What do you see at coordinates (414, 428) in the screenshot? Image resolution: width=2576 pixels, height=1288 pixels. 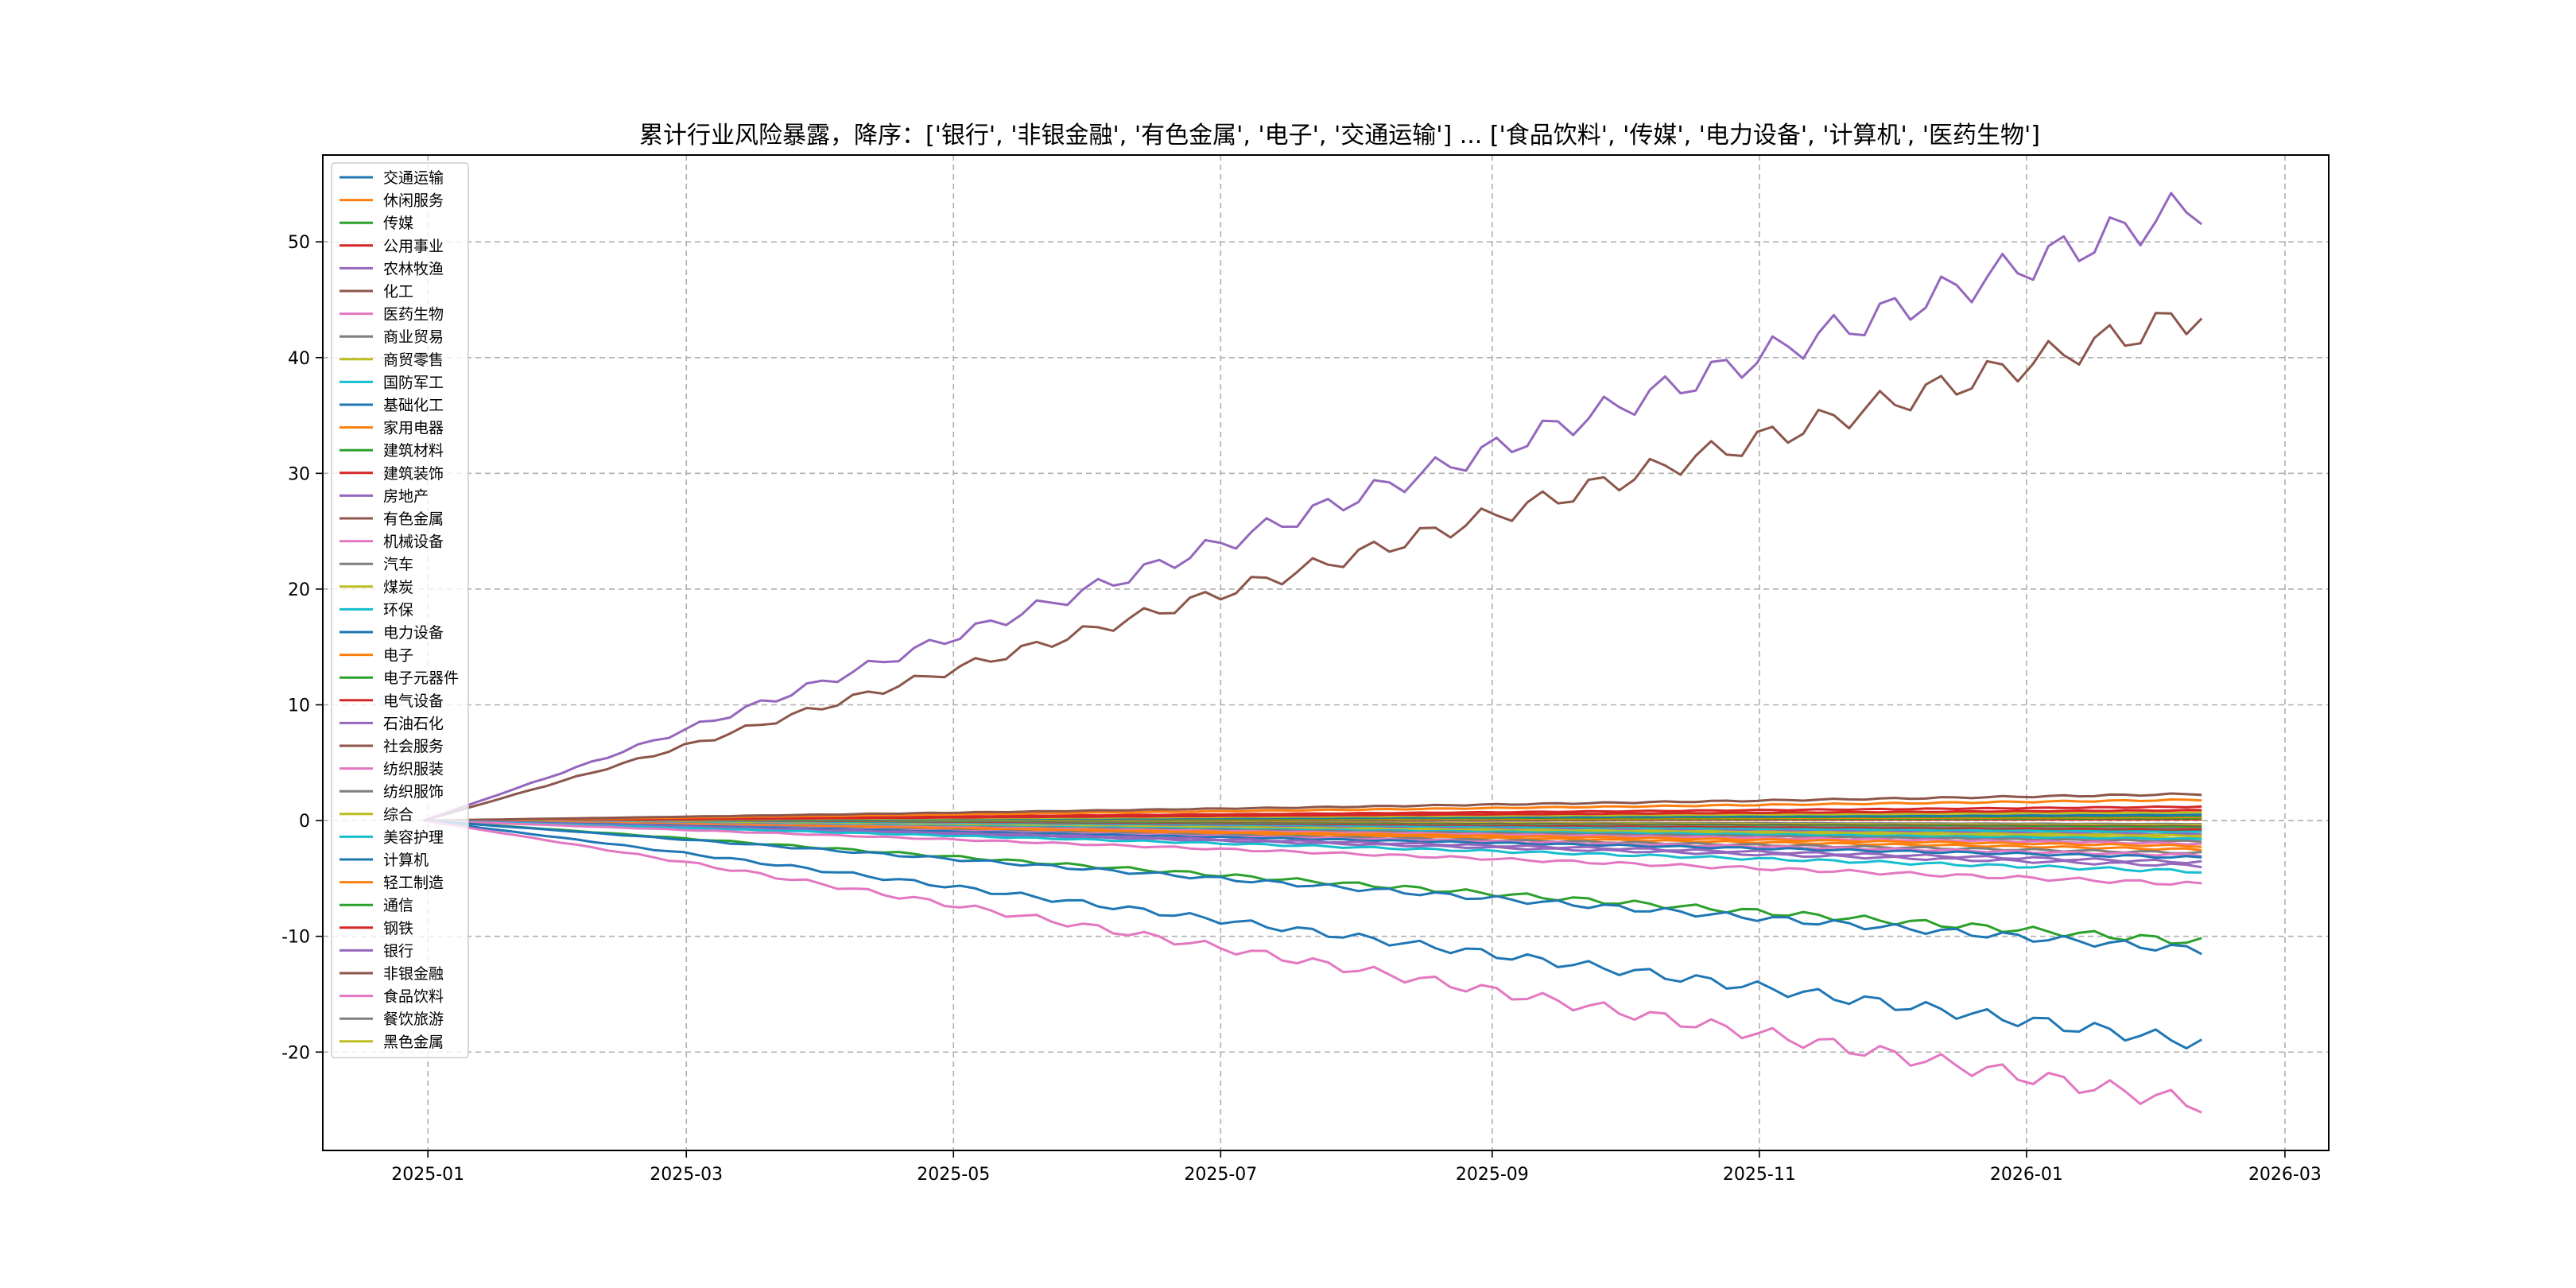 I see `legend-label: 家用电器` at bounding box center [414, 428].